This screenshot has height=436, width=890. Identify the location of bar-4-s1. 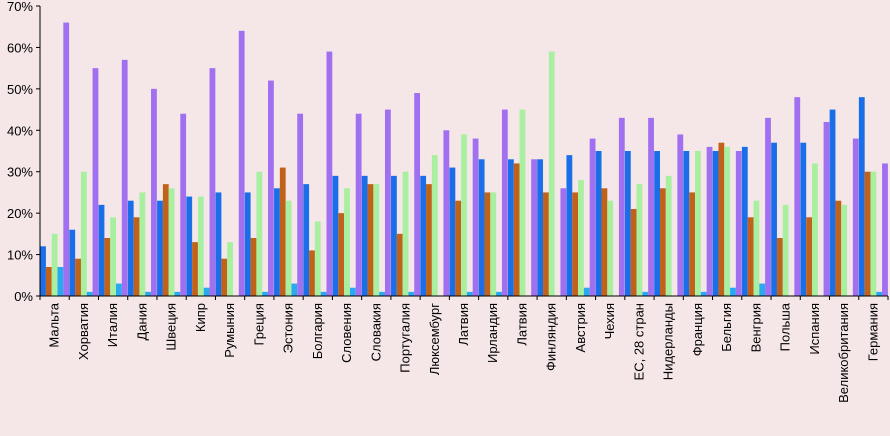
(130, 248).